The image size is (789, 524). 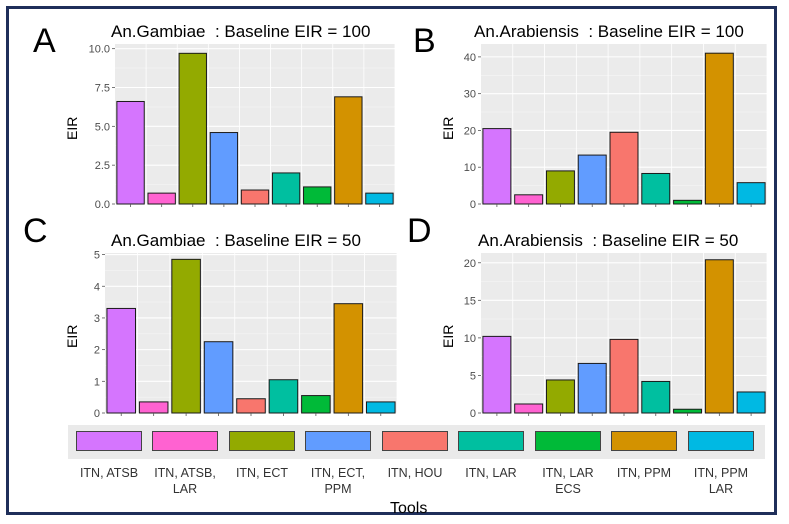 What do you see at coordinates (470, 58) in the screenshot?
I see `y-tick-label: 40` at bounding box center [470, 58].